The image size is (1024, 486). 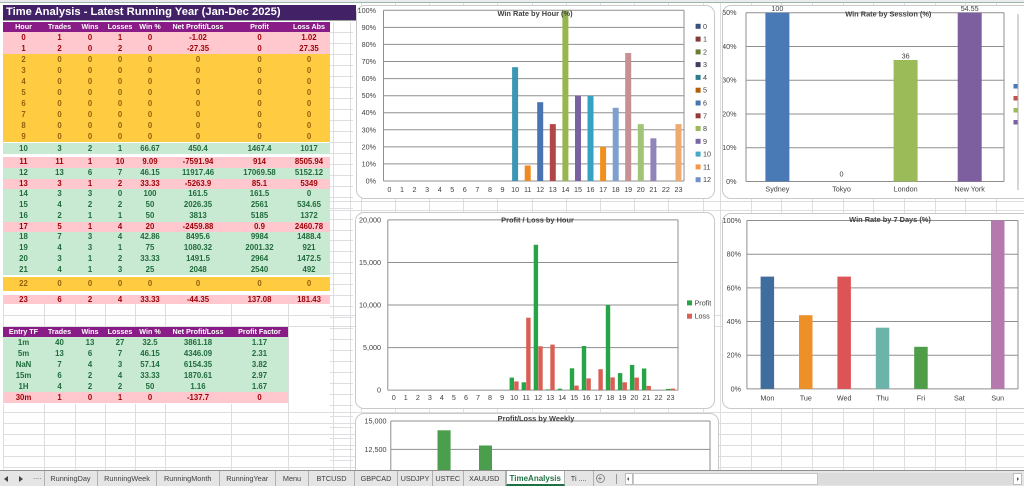 I want to click on svg-text: Win Rate by Session (%), so click(x=888, y=14).